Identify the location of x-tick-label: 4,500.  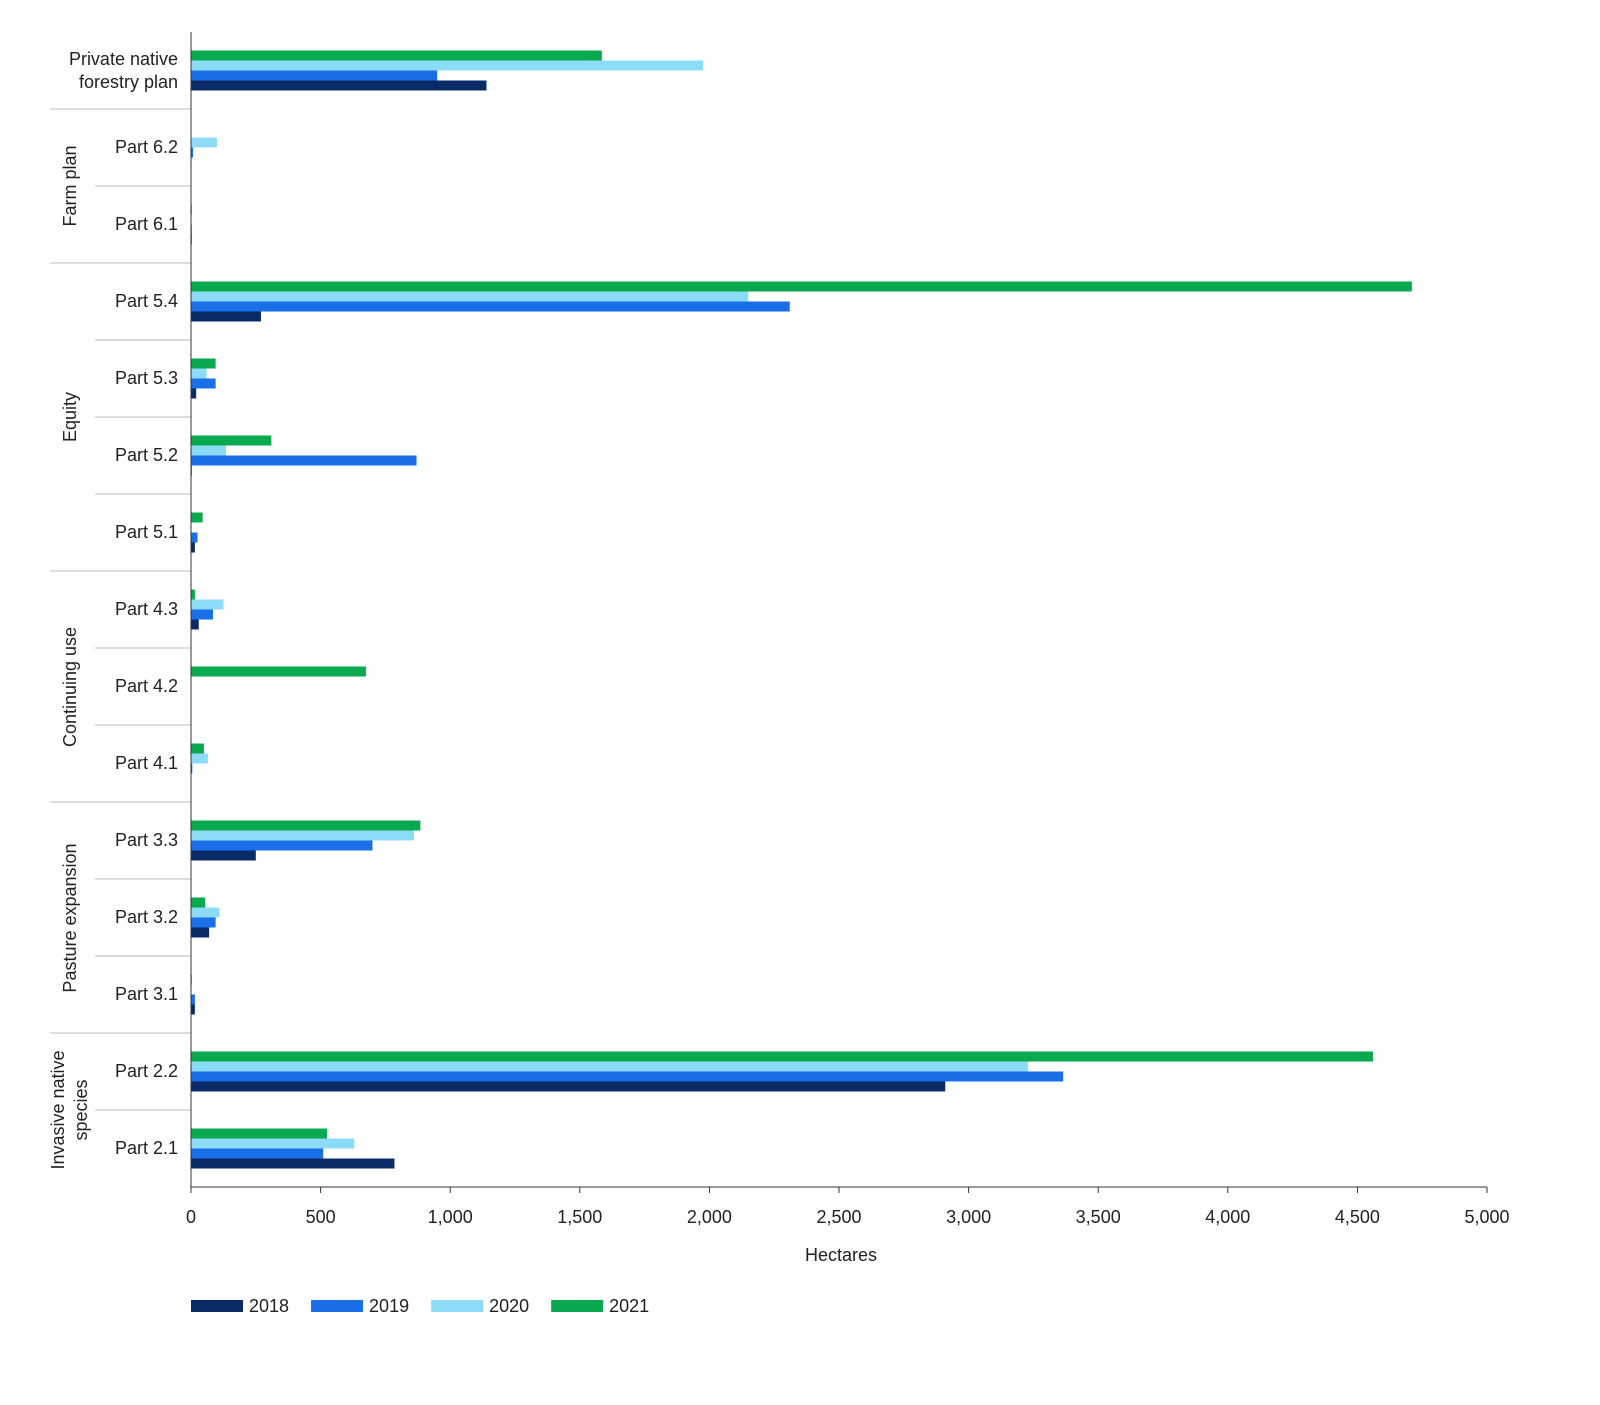
(1357, 1217).